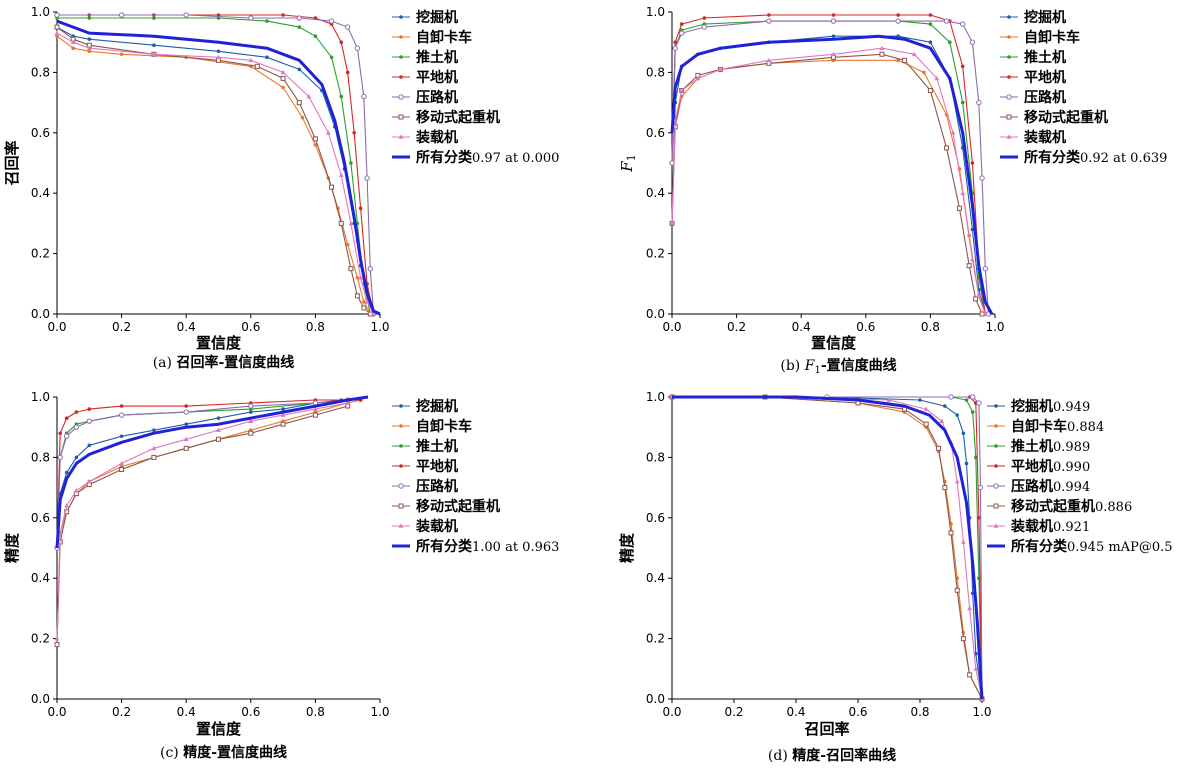  What do you see at coordinates (12, 162) in the screenshot?
I see `y-axis-title: 召回率` at bounding box center [12, 162].